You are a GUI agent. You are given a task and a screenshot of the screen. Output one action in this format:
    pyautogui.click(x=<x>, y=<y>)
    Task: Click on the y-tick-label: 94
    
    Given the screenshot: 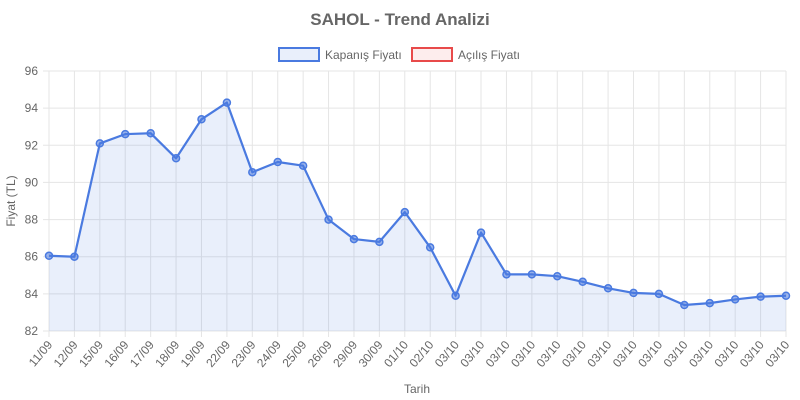 What is the action you would take?
    pyautogui.click(x=32, y=108)
    